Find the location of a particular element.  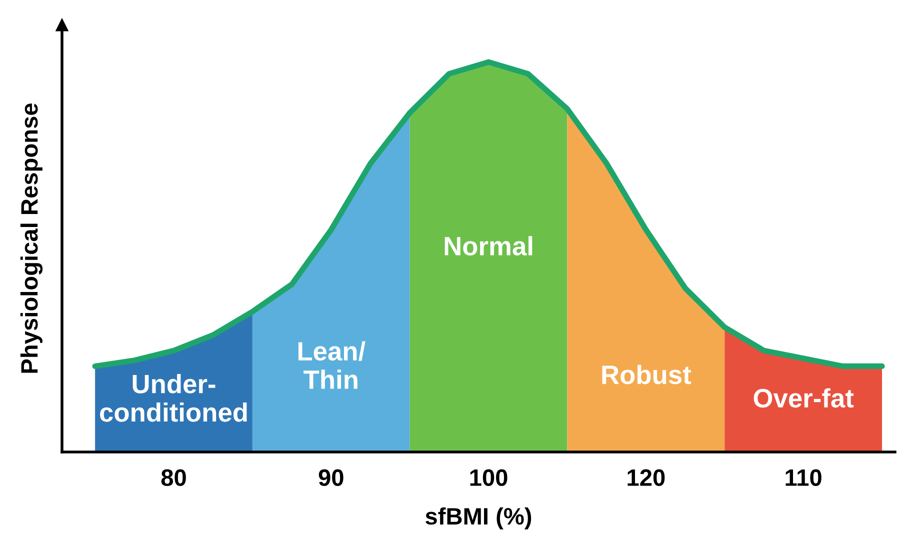

series-label: Under- conditioned is located at coordinates (173, 398).